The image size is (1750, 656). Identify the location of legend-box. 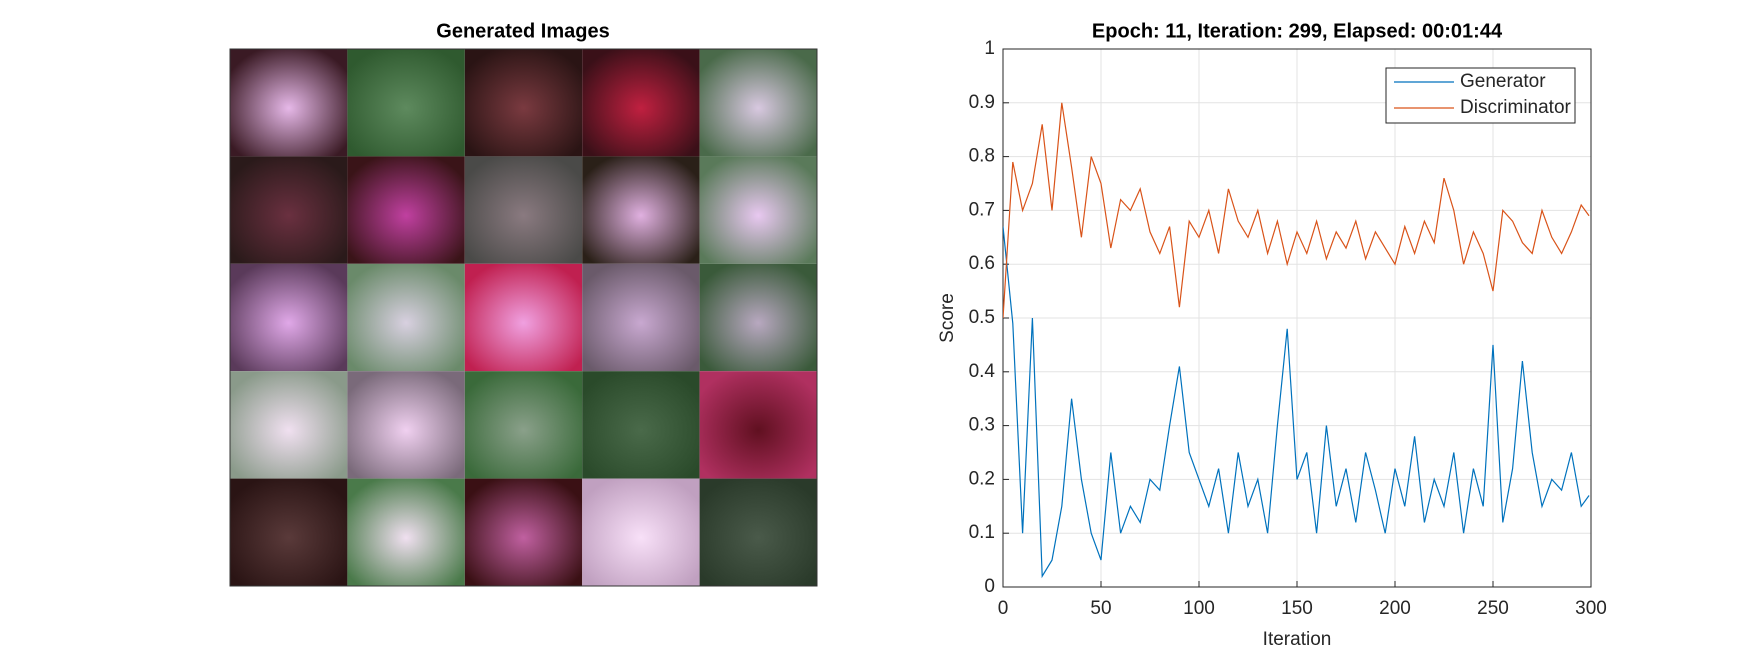
(1480, 95).